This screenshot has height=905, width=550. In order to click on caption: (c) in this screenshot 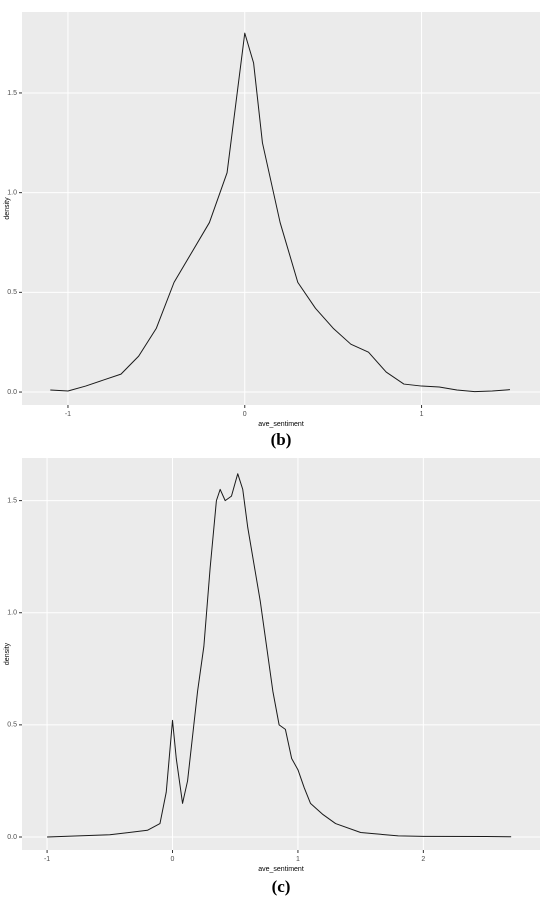, I will do `click(281, 886)`.